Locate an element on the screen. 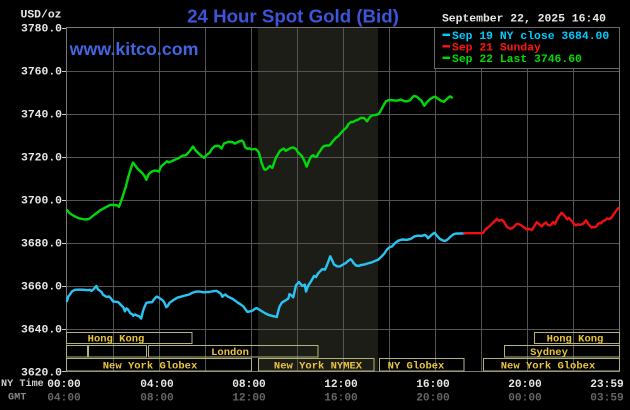 This screenshot has height=410, width=630. svg-text: September 22, 2025 16:40 is located at coordinates (524, 20).